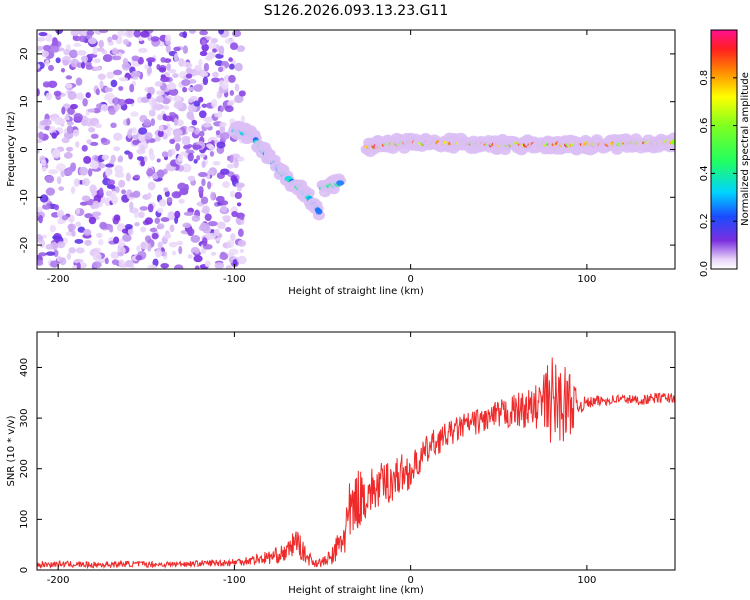 Image resolution: width=750 pixels, height=600 pixels. What do you see at coordinates (24, 367) in the screenshot?
I see `snr-ytick-label: 400` at bounding box center [24, 367].